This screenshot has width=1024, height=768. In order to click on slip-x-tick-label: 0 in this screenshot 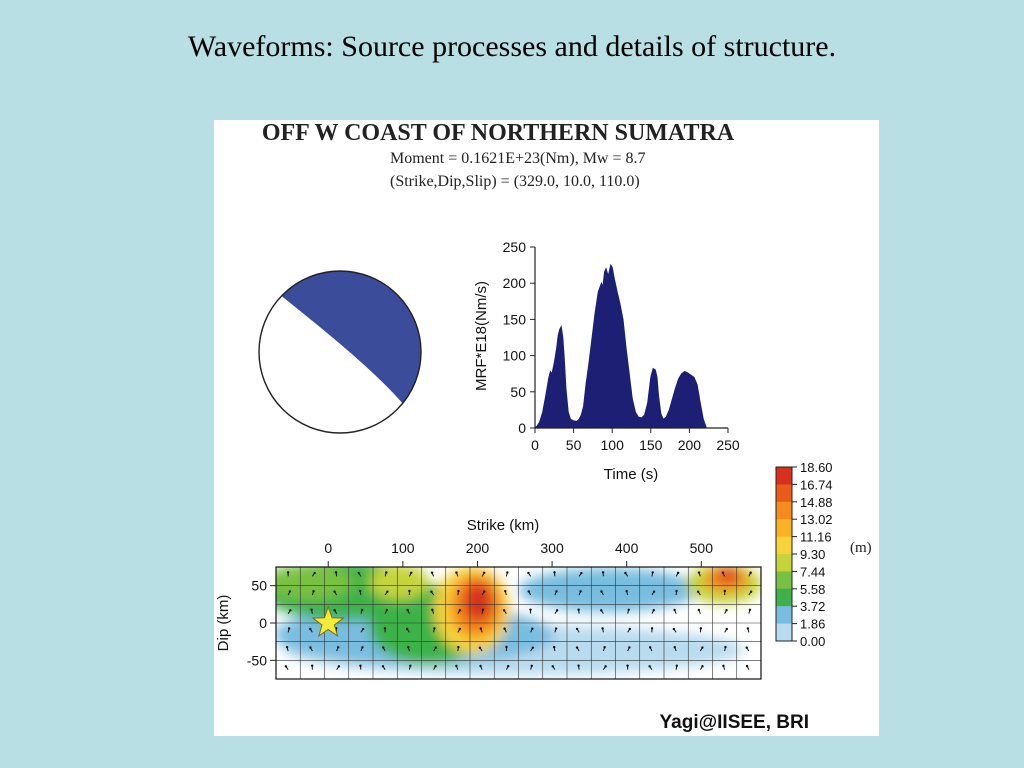, I will do `click(328, 548)`.